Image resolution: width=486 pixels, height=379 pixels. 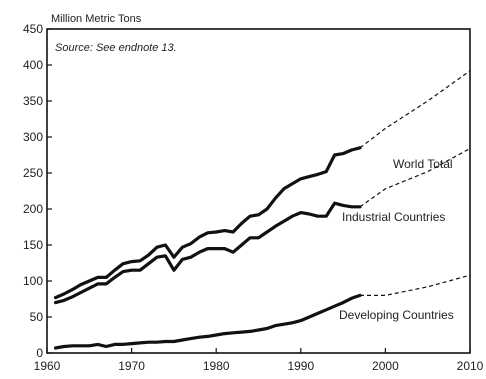 I want to click on source-note: Source: See endnote 13., so click(x=116, y=48).